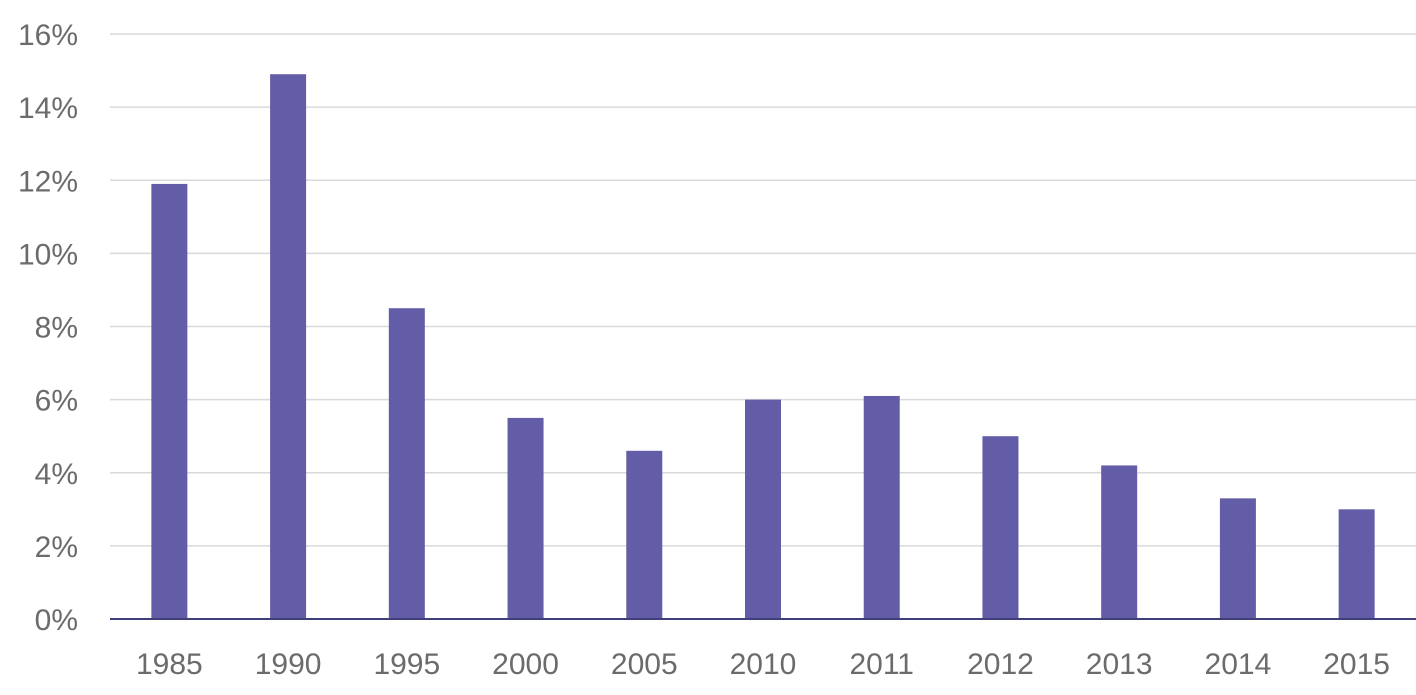 The width and height of the screenshot is (1416, 695). What do you see at coordinates (169, 401) in the screenshot?
I see `bar-1985` at bounding box center [169, 401].